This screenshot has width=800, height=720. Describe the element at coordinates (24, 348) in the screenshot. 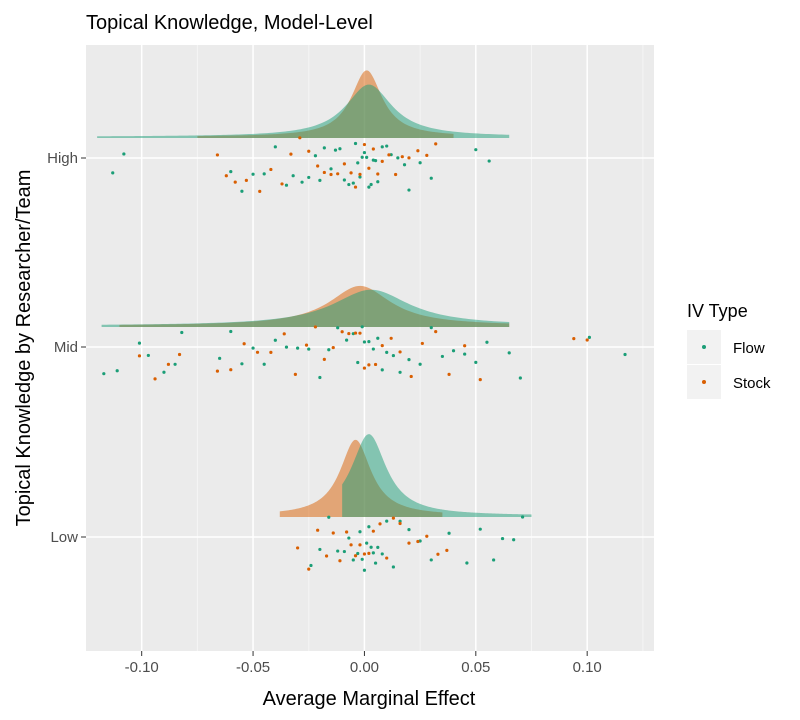

I see `y-axis-title: Topical Knowledge by Researcher/Team` at that location.